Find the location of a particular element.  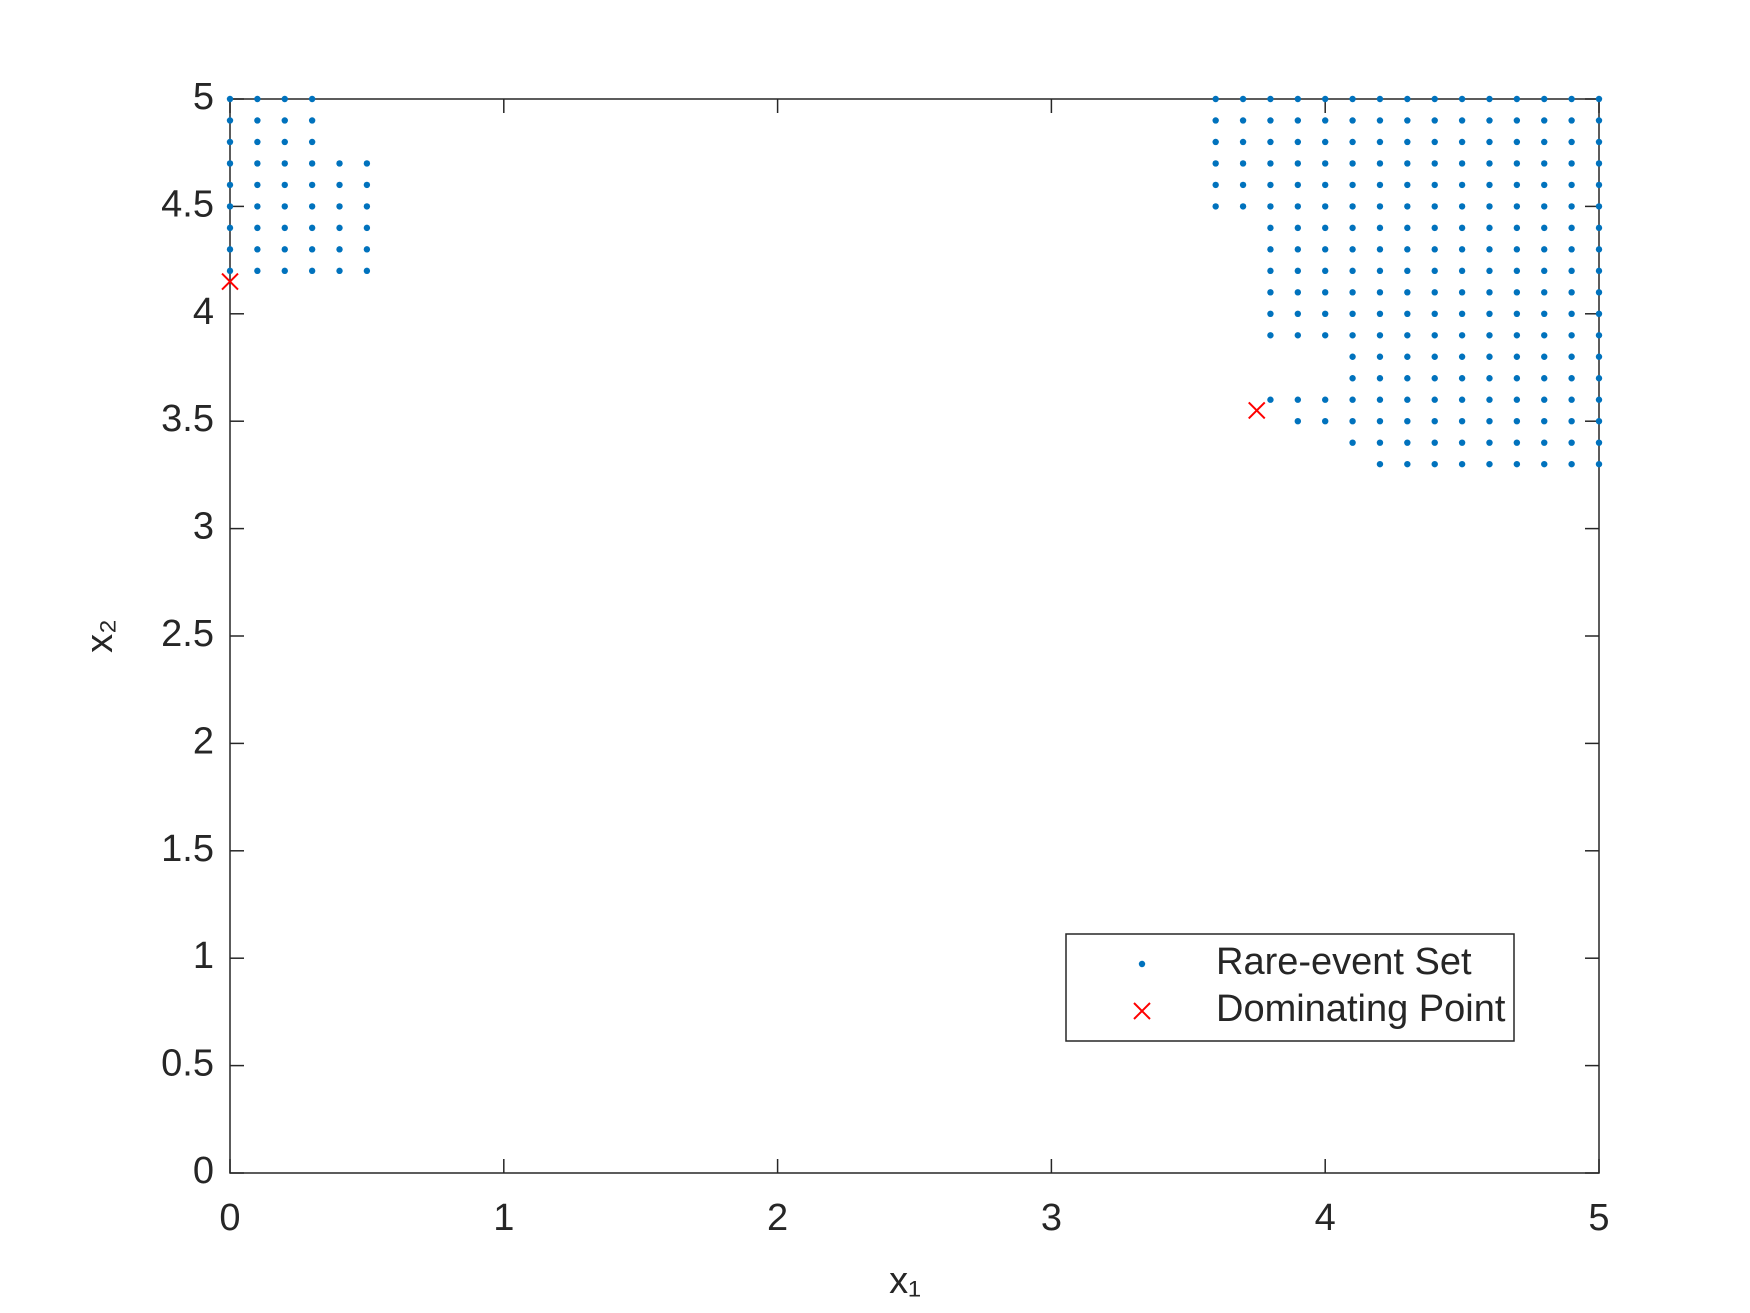

cross-marker is located at coordinates (230, 281).